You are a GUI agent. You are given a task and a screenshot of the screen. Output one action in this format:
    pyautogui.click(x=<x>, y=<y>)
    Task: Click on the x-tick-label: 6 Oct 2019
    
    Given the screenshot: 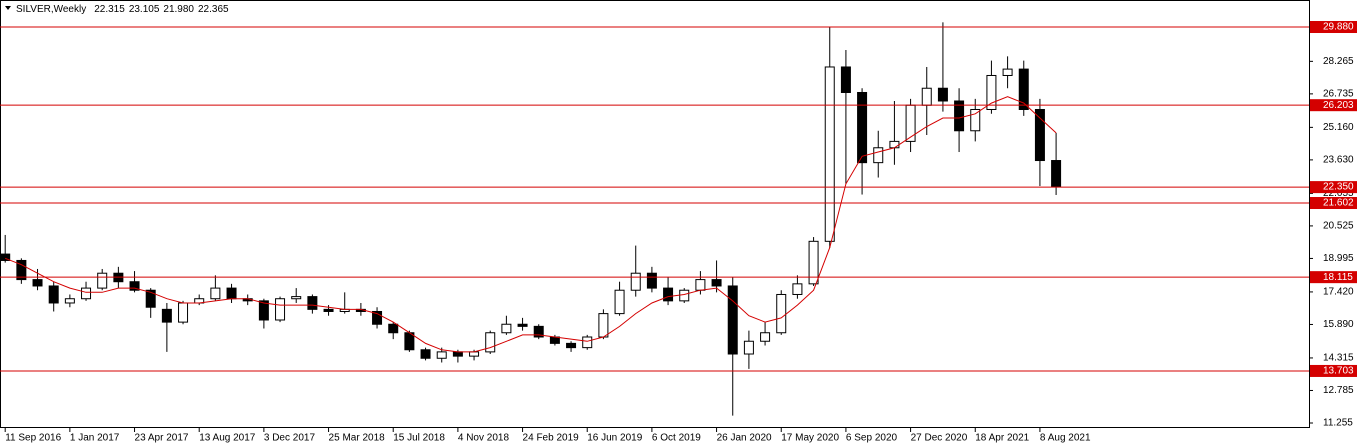 What is the action you would take?
    pyautogui.click(x=676, y=438)
    